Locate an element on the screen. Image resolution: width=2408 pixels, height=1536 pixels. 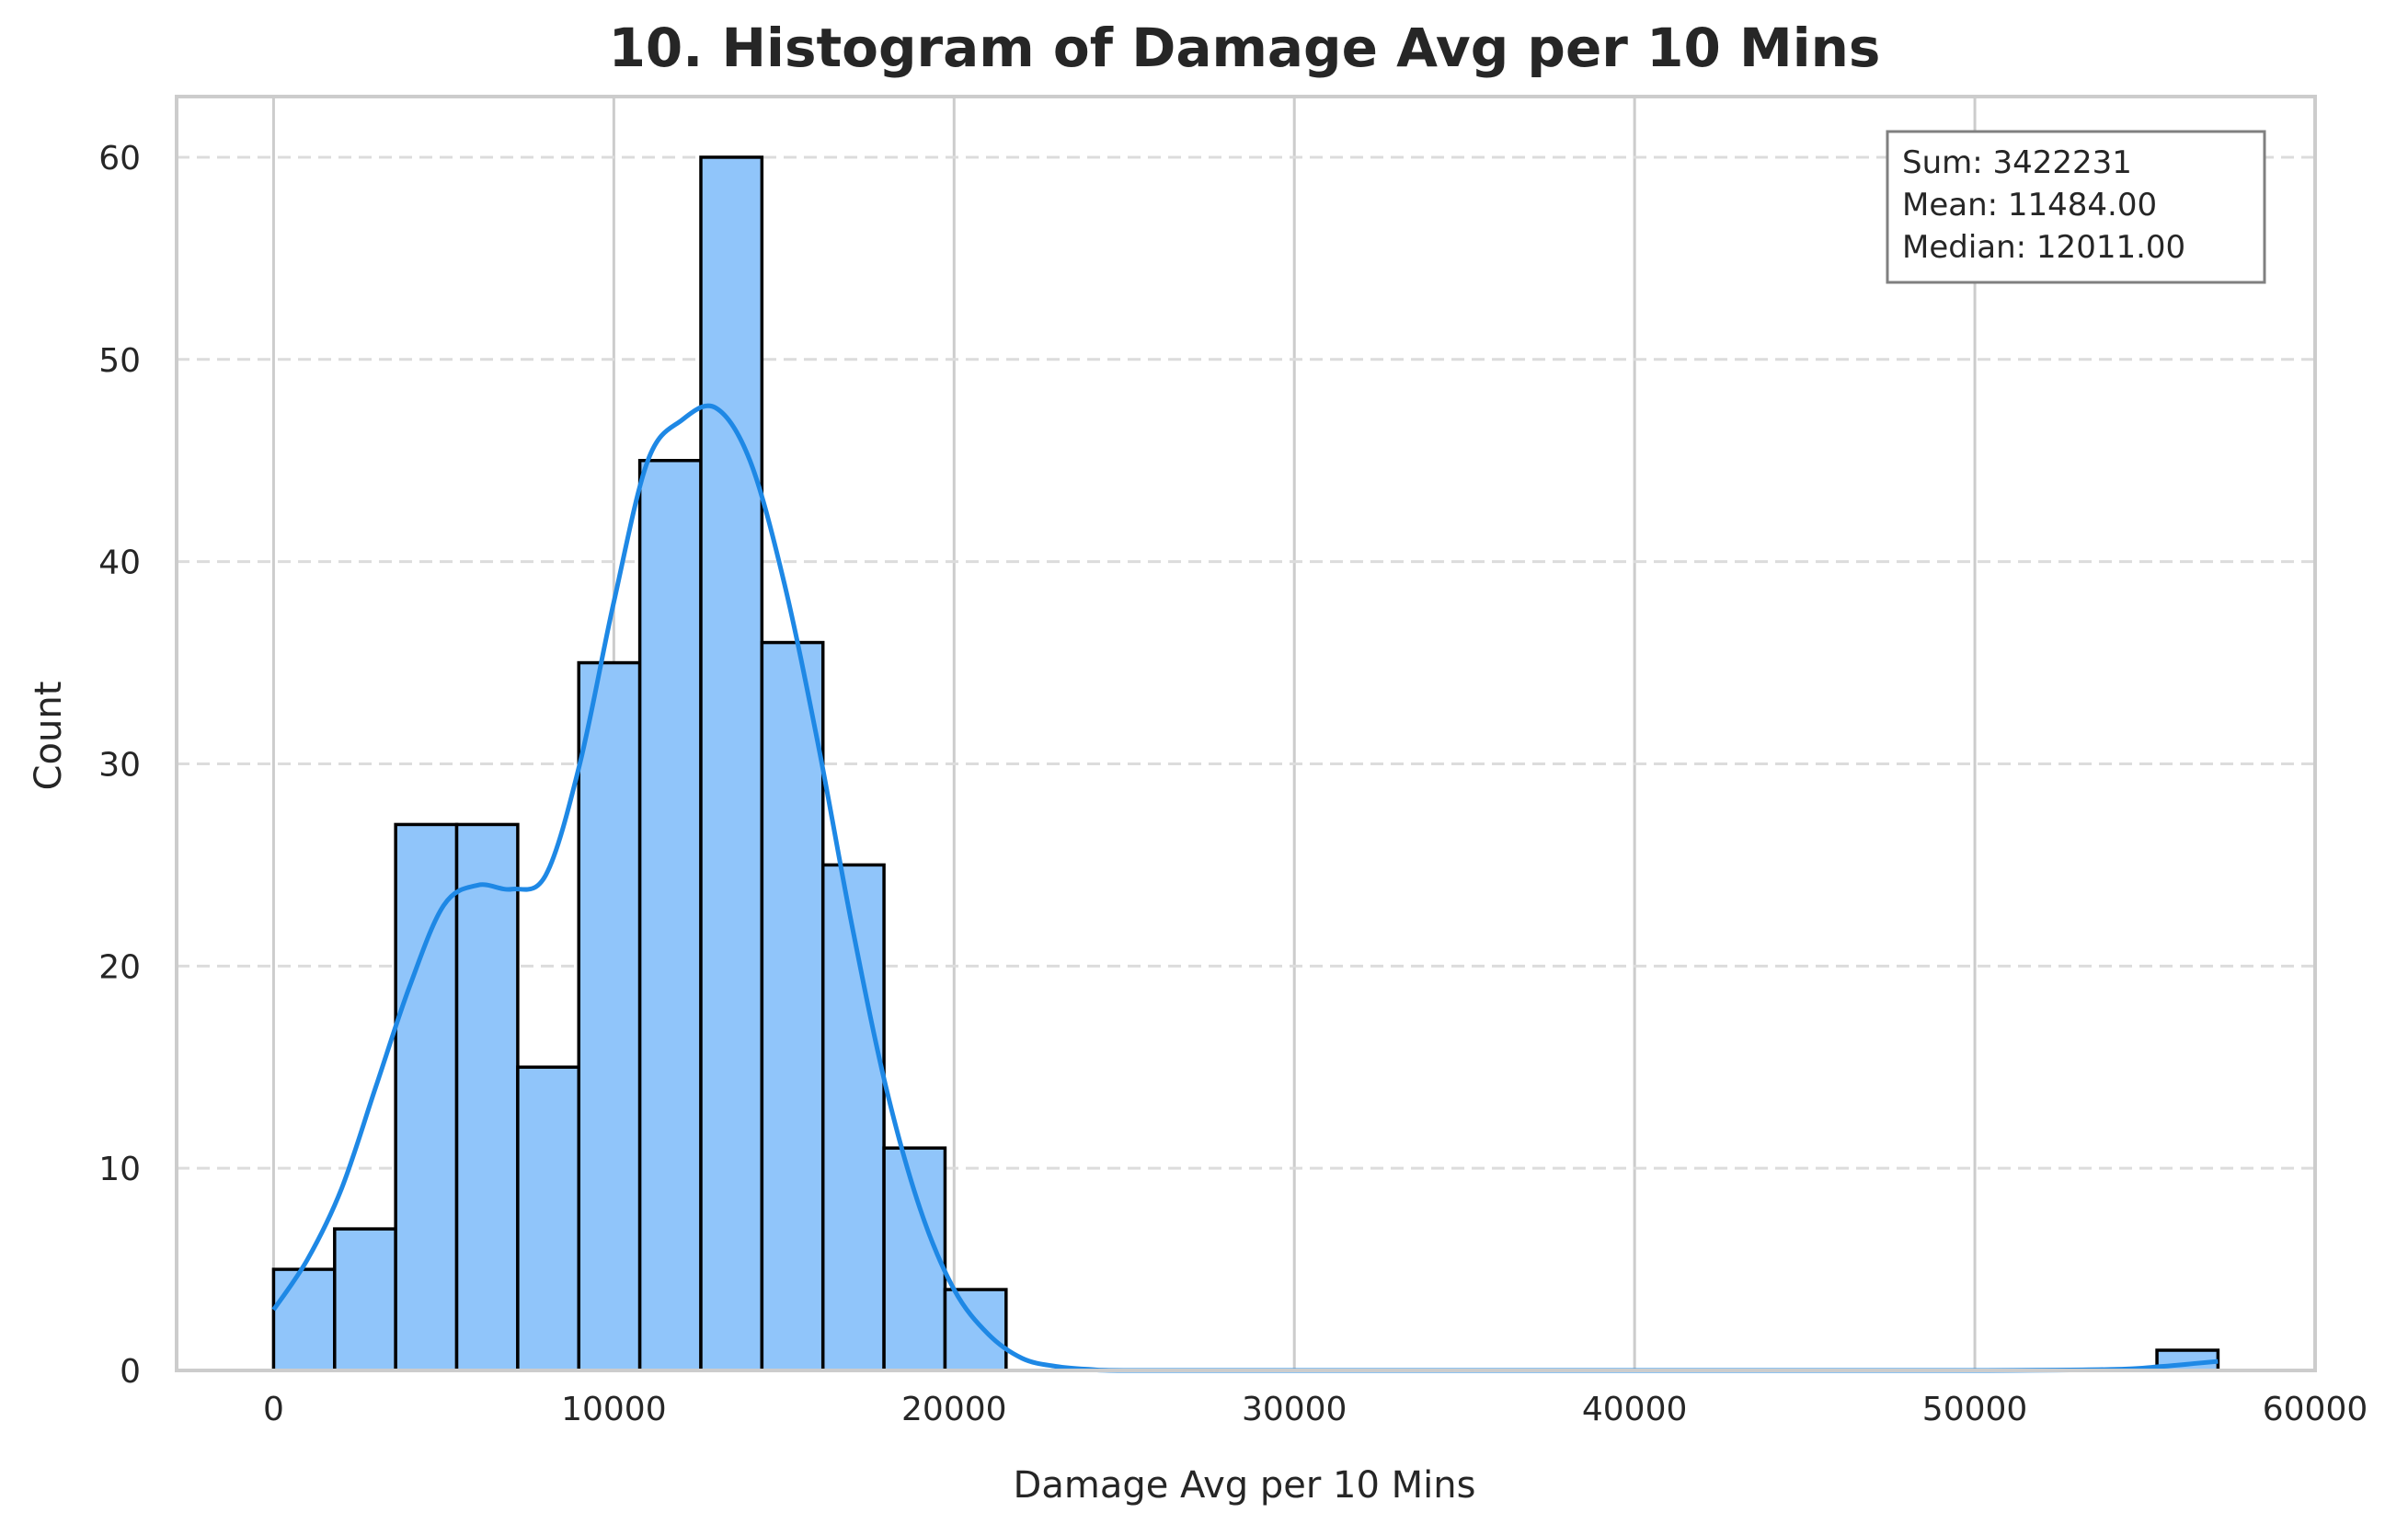
y-tick-labels: 0 10 20 30 40 50 60 is located at coordinates (119, 765).